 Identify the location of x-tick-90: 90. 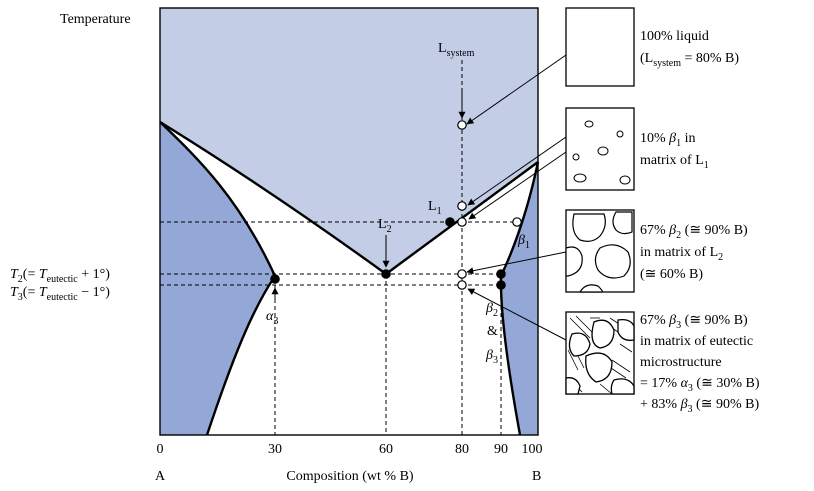
(501, 449).